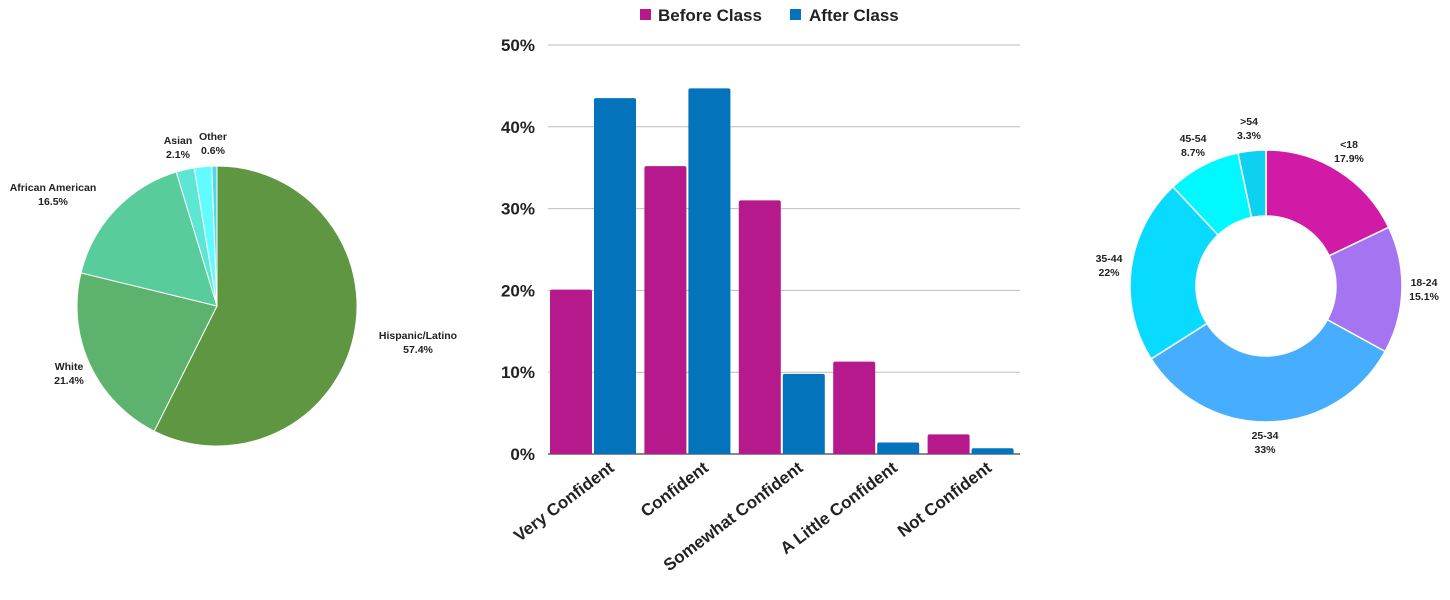 This screenshot has width=1450, height=600. What do you see at coordinates (418, 336) in the screenshot?
I see `pie-label-hispanic-name: Hispanic/Latino` at bounding box center [418, 336].